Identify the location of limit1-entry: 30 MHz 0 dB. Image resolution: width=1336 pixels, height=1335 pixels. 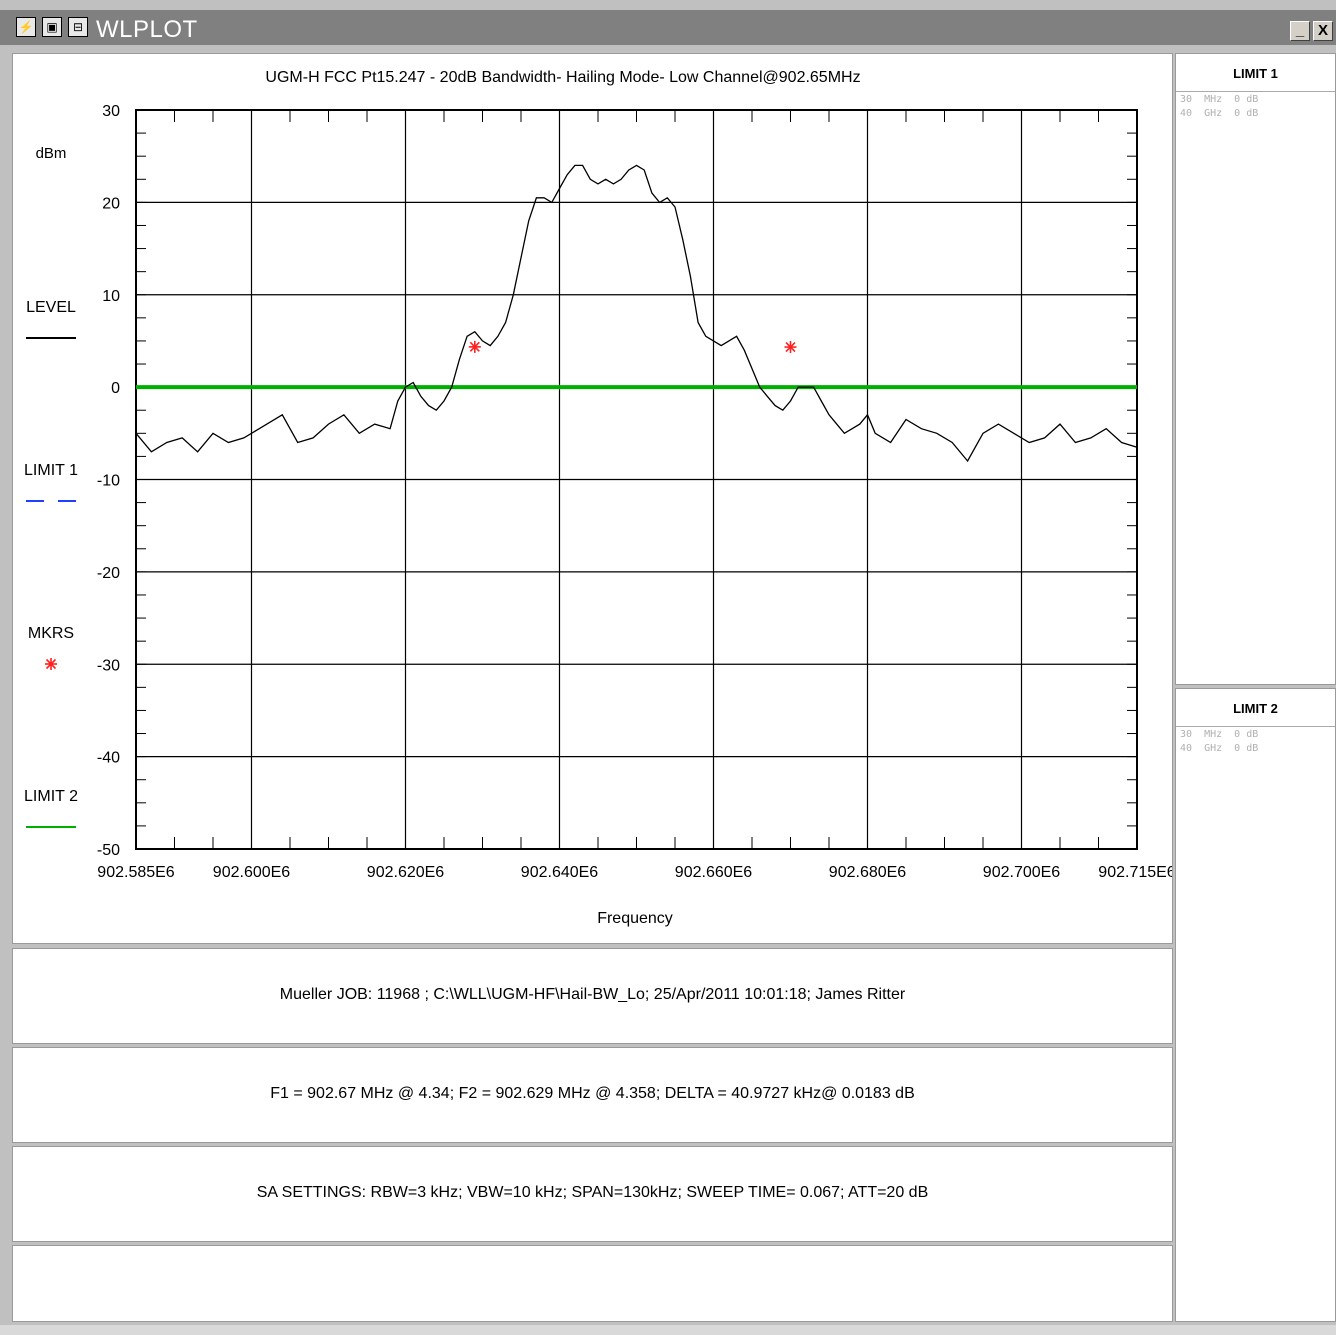
(1219, 99).